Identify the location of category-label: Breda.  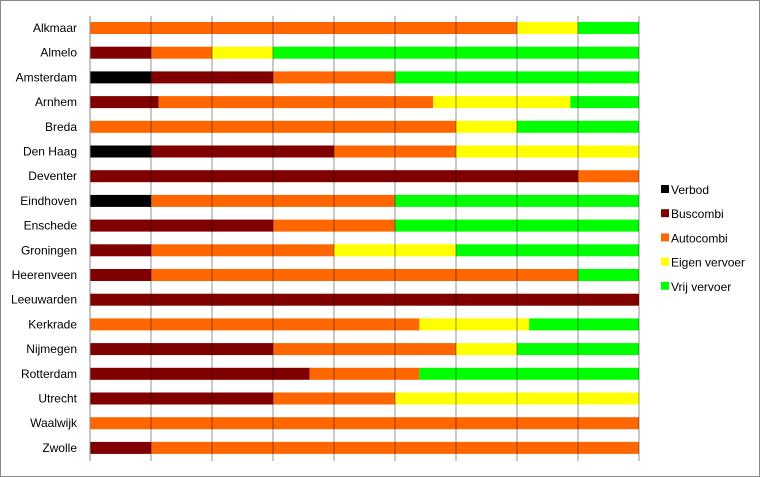
(61, 127).